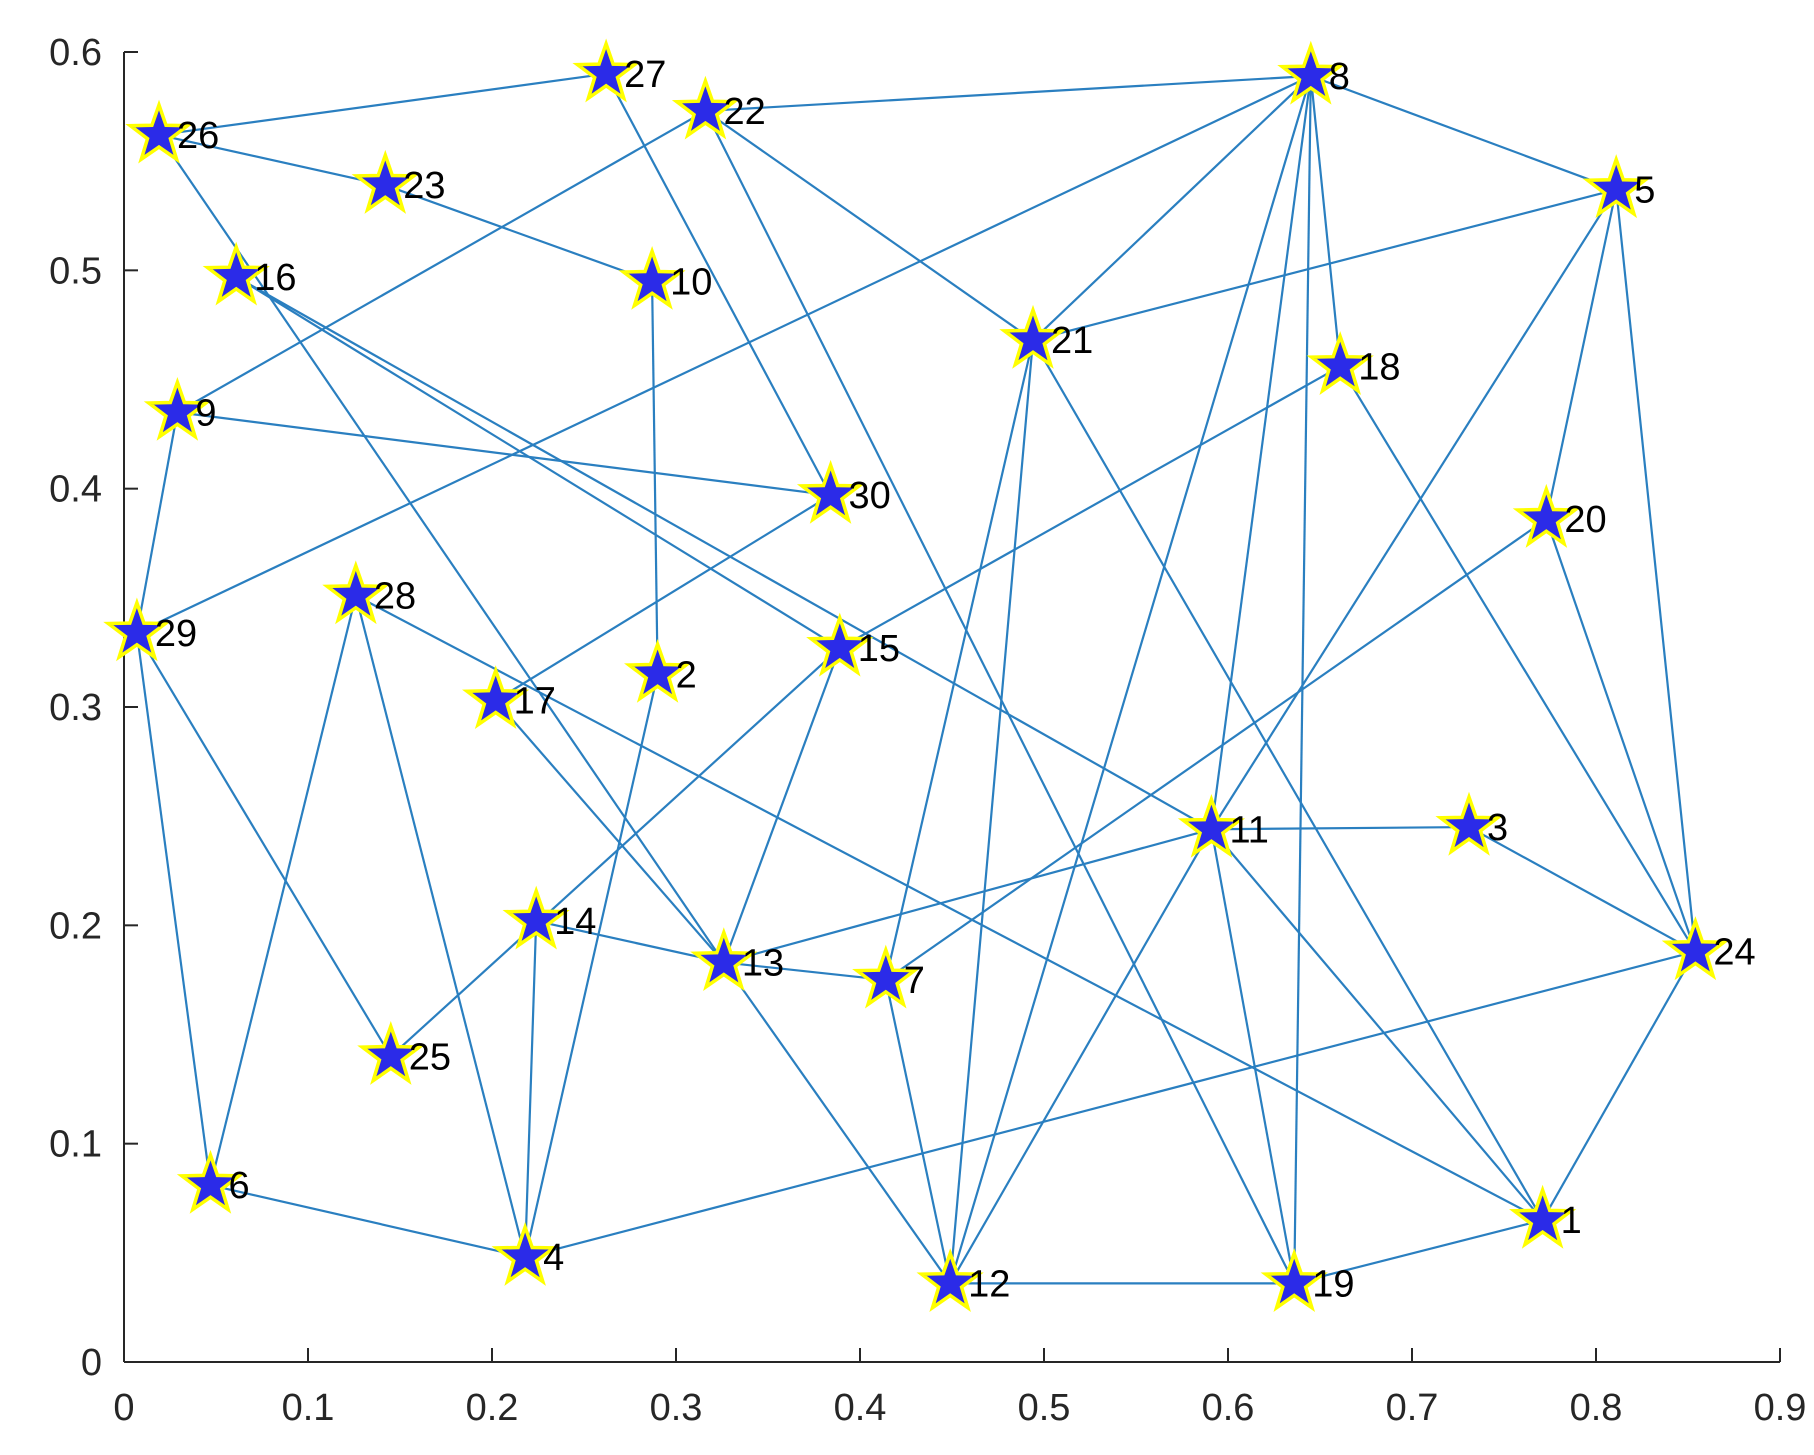  What do you see at coordinates (492, 1408) in the screenshot?
I see `x-tick-label: 0.2` at bounding box center [492, 1408].